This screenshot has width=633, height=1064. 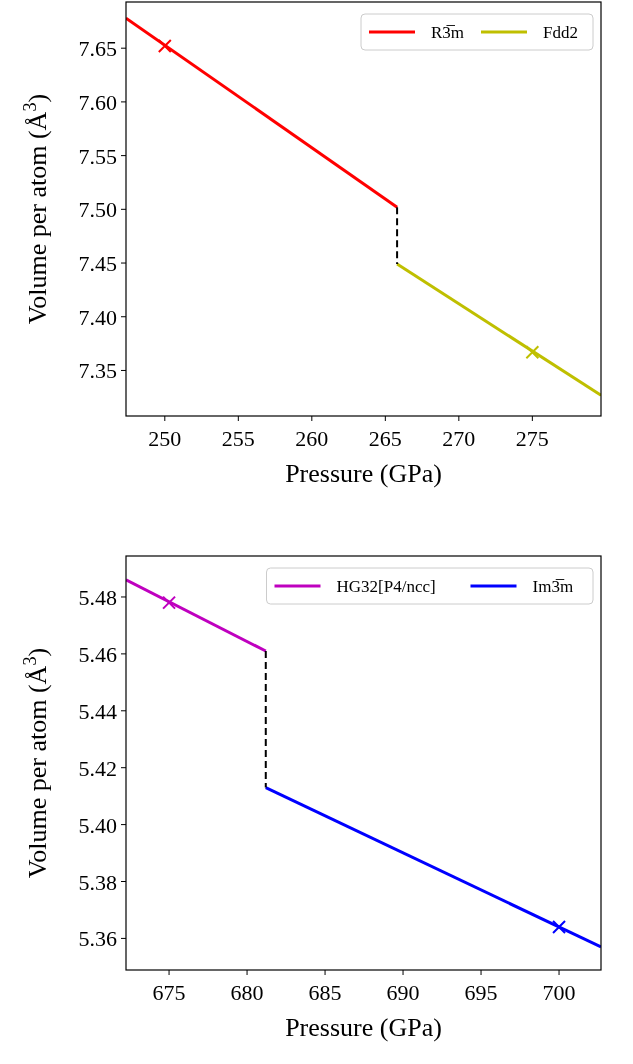 I want to click on x-tick-label: 265, so click(x=385, y=438).